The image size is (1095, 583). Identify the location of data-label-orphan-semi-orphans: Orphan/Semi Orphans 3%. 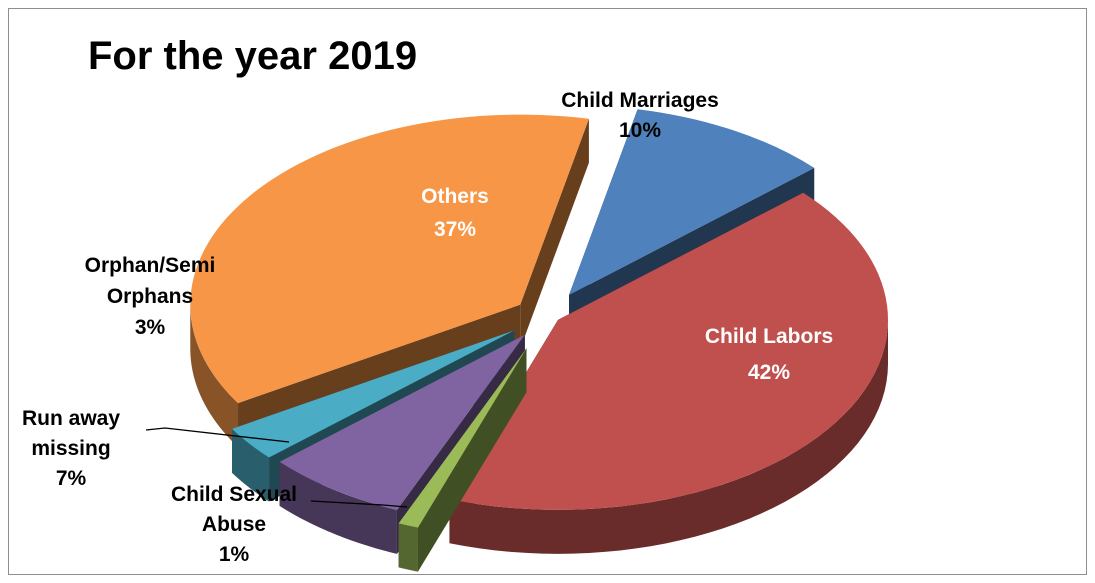
(150, 296).